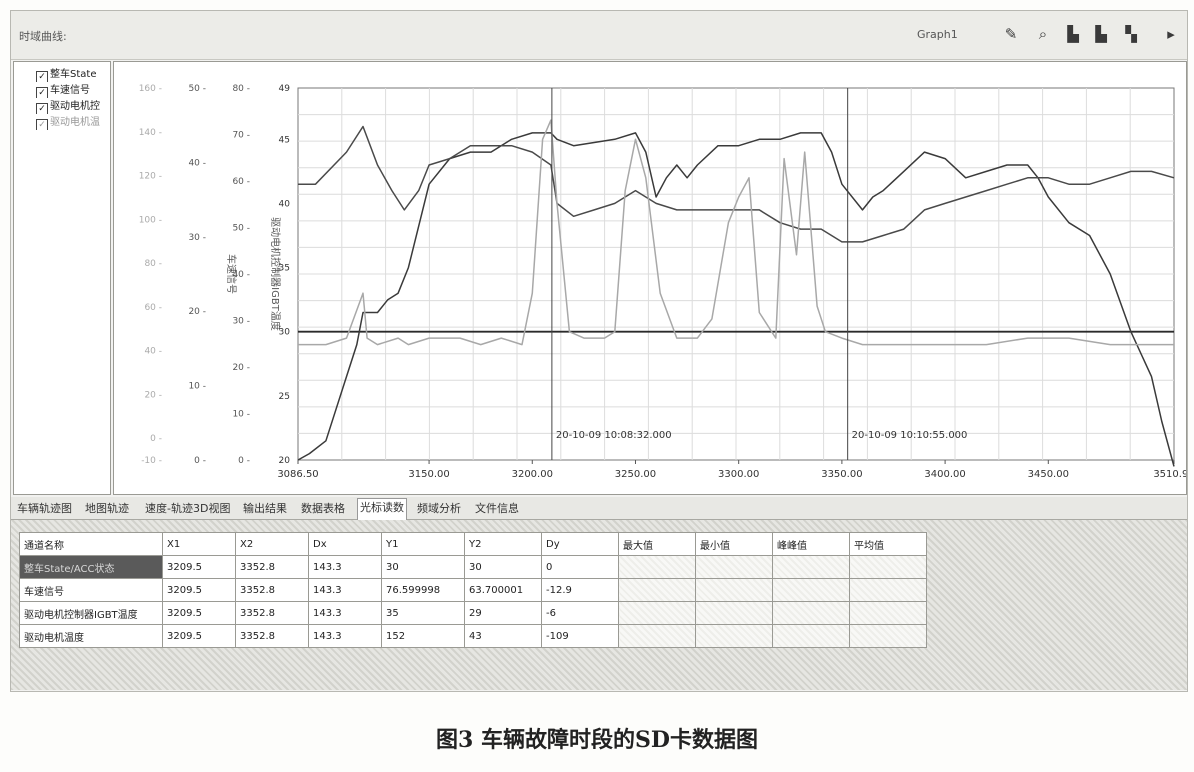 The height and width of the screenshot is (772, 1194). I want to click on channel-name-cell: 车速信号, so click(91, 590).